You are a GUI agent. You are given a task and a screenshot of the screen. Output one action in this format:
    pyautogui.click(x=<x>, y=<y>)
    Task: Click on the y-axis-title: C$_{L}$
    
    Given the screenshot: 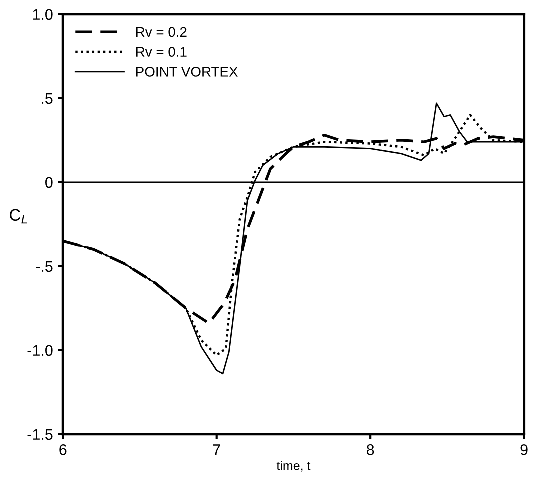 What is the action you would take?
    pyautogui.click(x=19, y=216)
    